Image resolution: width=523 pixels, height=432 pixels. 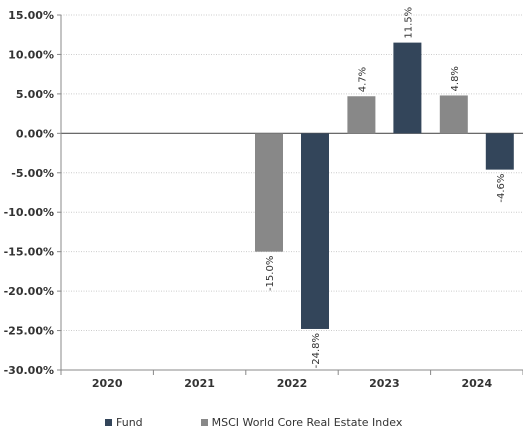 What do you see at coordinates (199, 383) in the screenshot?
I see `x-tick-label: 2021` at bounding box center [199, 383].